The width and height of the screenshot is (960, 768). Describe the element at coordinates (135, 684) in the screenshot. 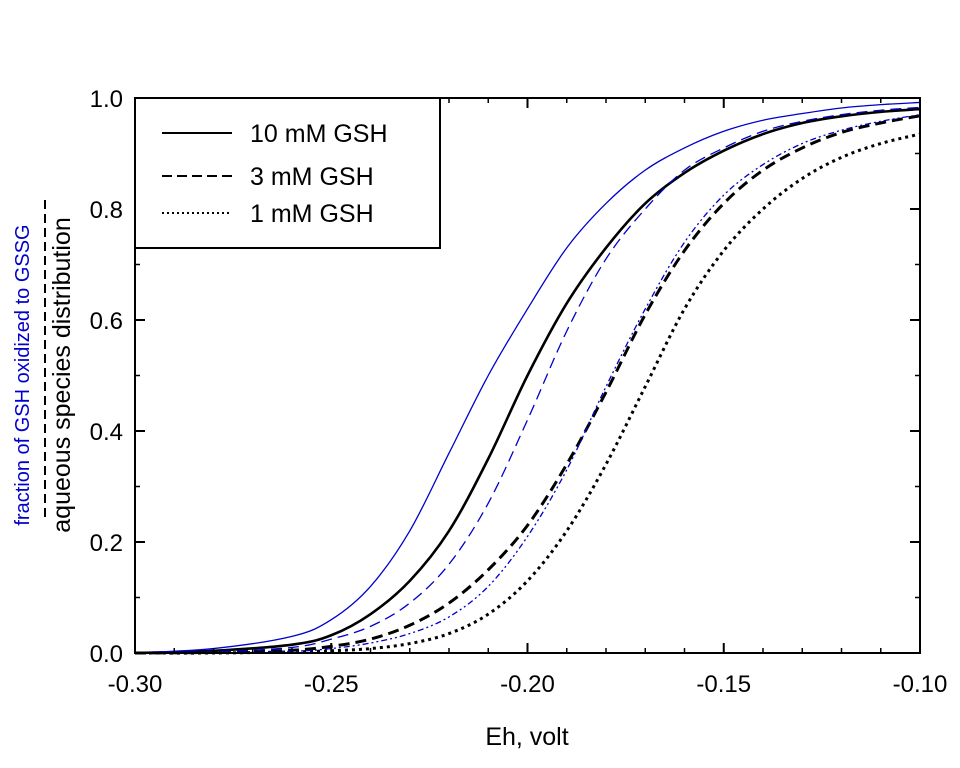

I see `x-tick-label: -0.30` at that location.